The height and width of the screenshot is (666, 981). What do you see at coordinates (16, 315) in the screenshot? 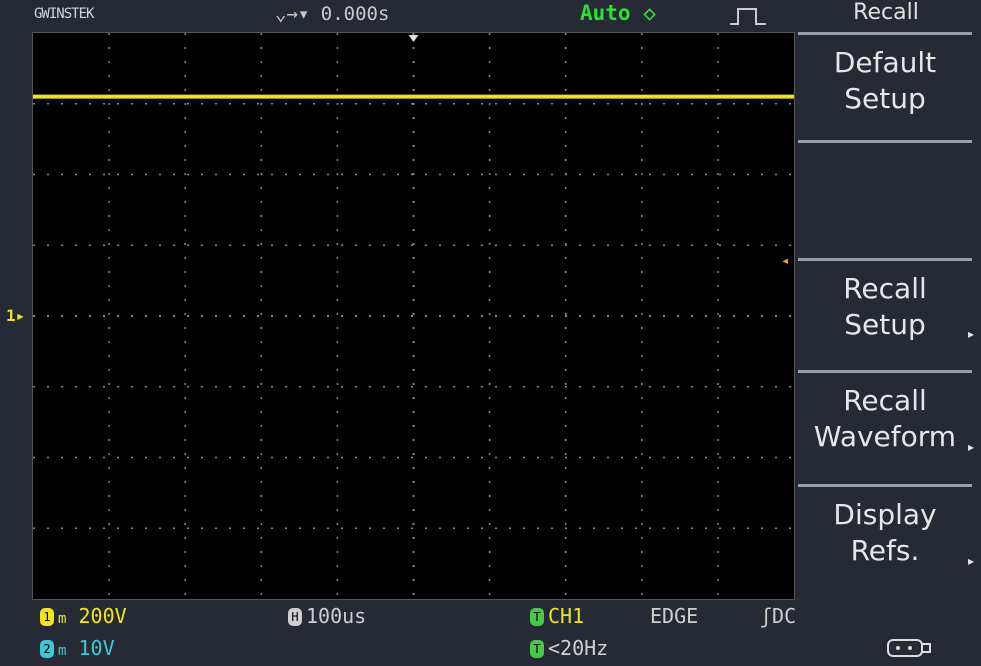
I see `ch1-ground-marker: 1▸` at bounding box center [16, 315].